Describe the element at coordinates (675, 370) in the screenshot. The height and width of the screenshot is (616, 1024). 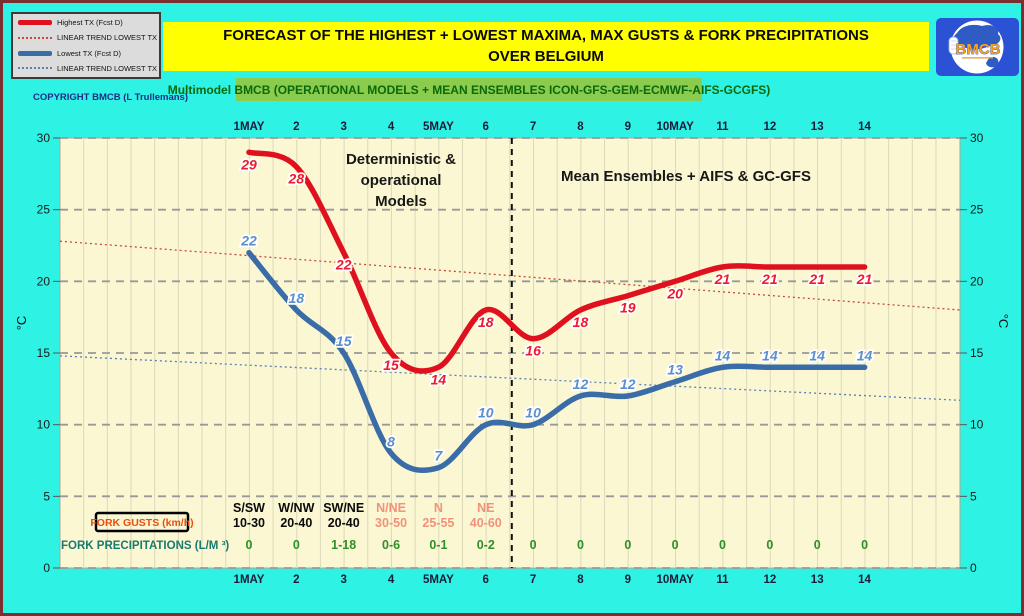
I see `lowest-tx-value-label: 13` at that location.